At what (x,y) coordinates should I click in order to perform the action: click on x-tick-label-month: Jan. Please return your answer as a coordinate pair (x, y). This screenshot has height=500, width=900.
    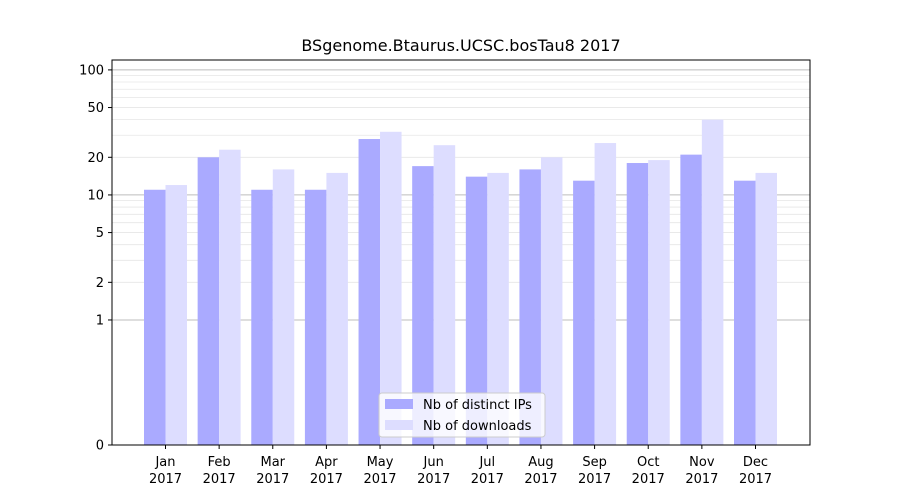
    Looking at the image, I should click on (164, 462).